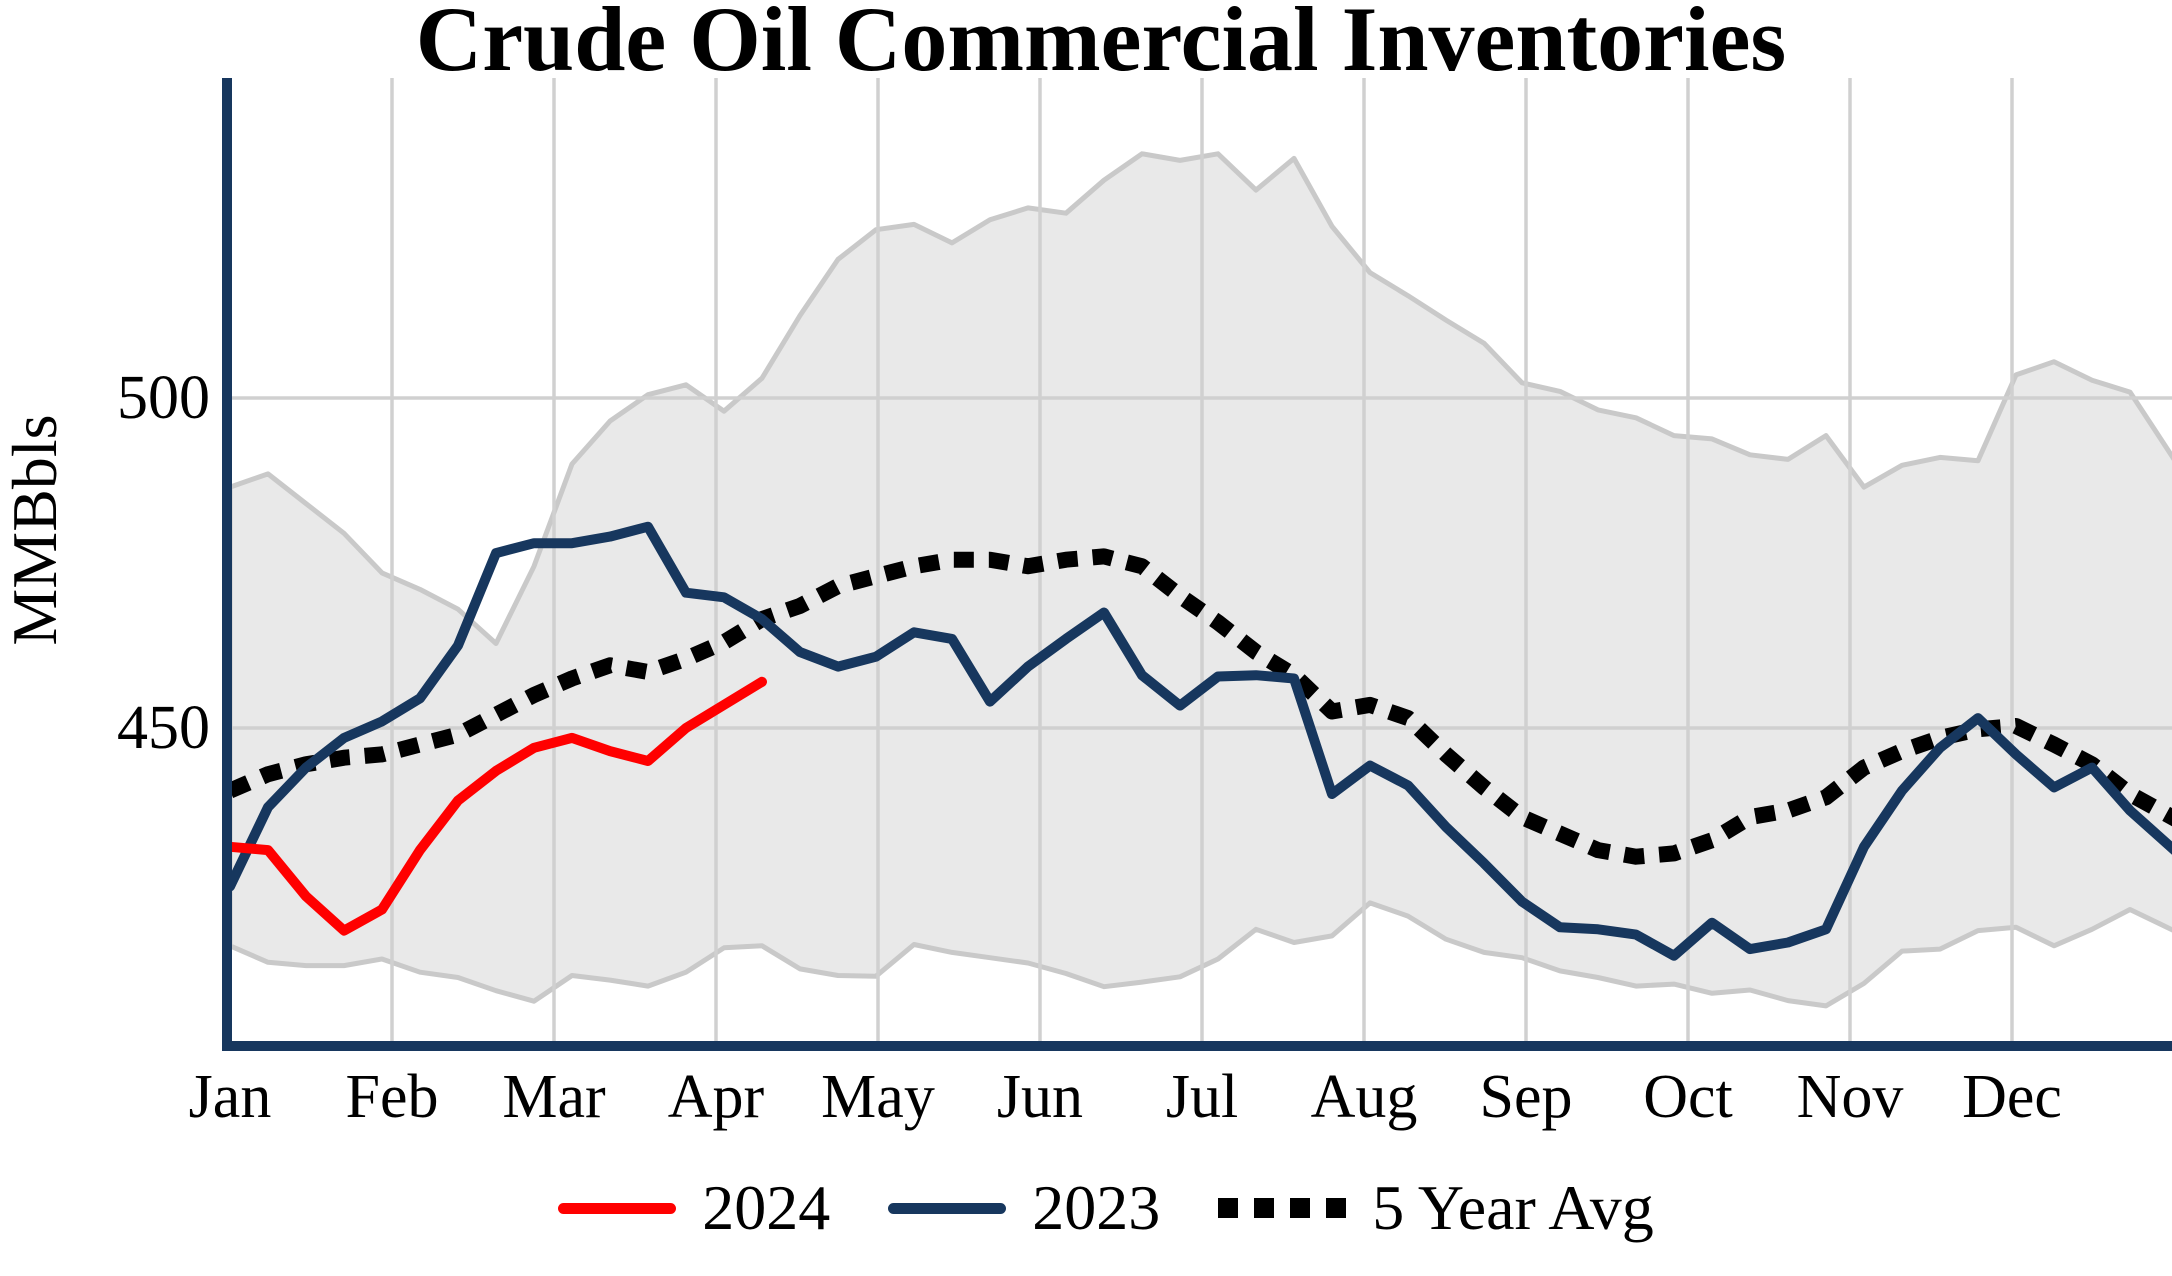 The height and width of the screenshot is (1276, 2172). What do you see at coordinates (1202, 1097) in the screenshot?
I see `x-tick-label-jul: Jul` at bounding box center [1202, 1097].